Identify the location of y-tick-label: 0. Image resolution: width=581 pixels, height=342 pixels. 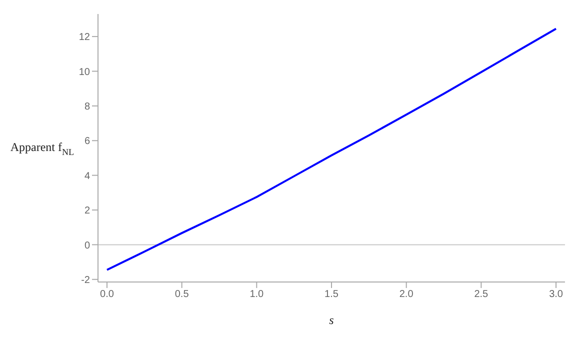
(87, 246).